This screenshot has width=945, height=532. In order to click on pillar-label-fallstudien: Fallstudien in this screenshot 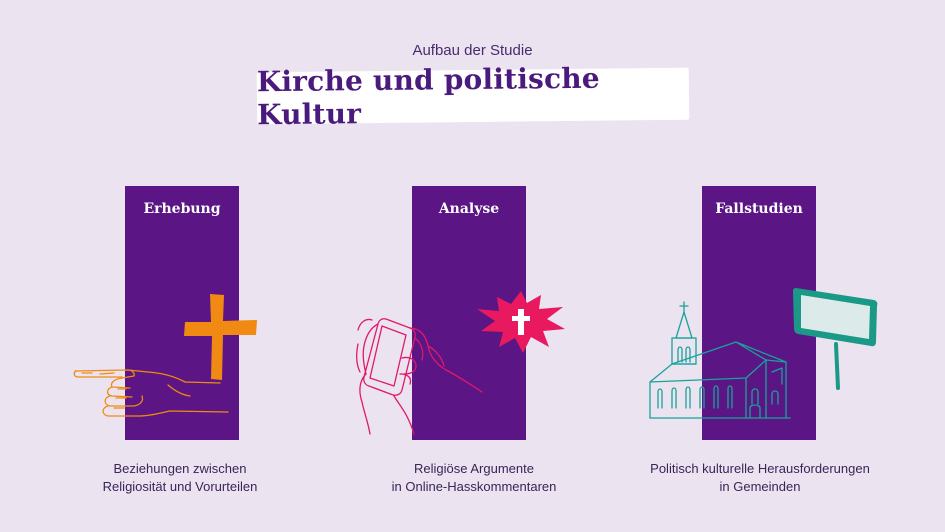, I will do `click(759, 209)`.